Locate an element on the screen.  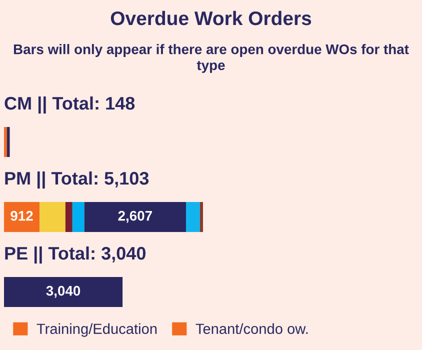
data-label: 2,607 is located at coordinates (135, 216).